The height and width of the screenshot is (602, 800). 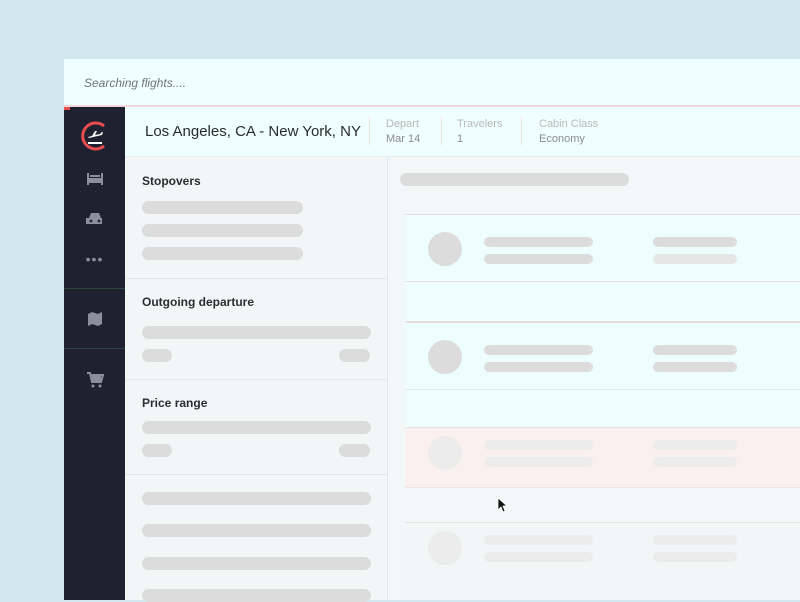 What do you see at coordinates (94, 259) in the screenshot?
I see `more-icon: •••` at bounding box center [94, 259].